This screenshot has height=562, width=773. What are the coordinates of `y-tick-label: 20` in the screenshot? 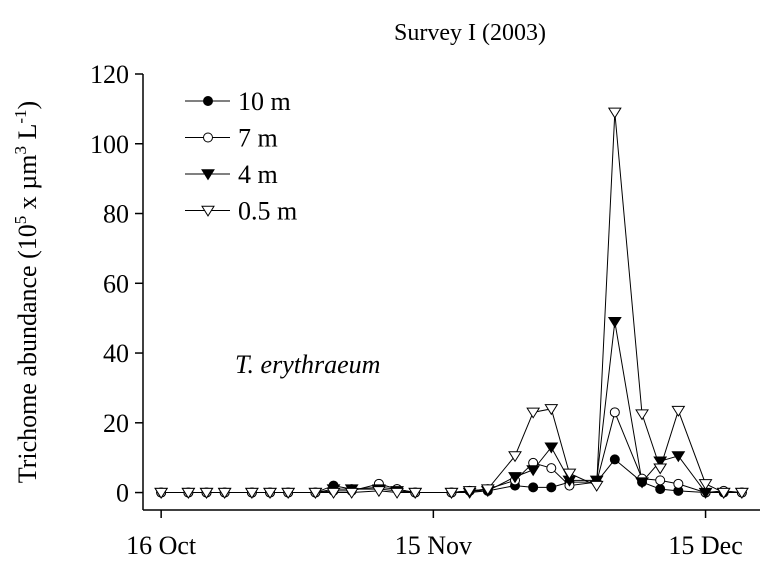 It's located at (116, 423).